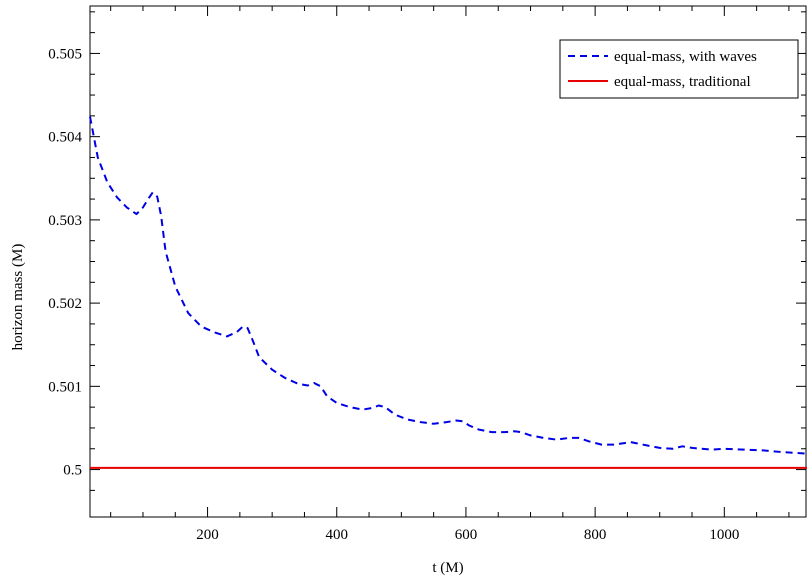  What do you see at coordinates (65, 221) in the screenshot?
I see `y-tick-label: 0.503` at bounding box center [65, 221].